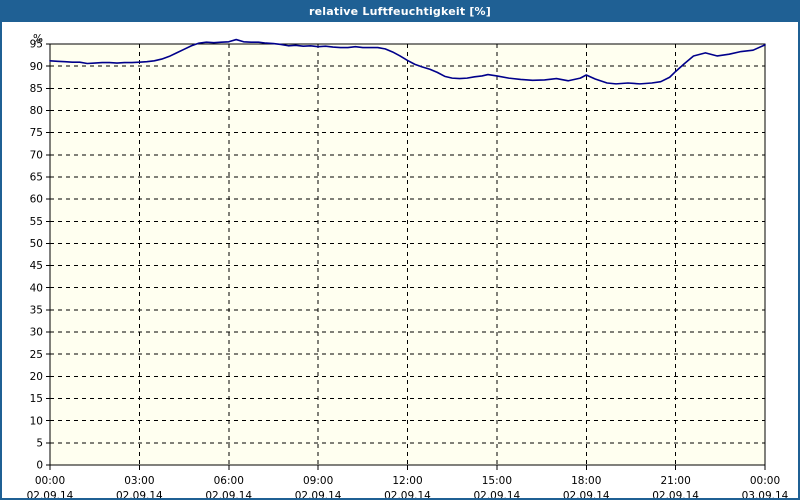 This screenshot has height=500, width=800. Describe the element at coordinates (39, 443) in the screenshot. I see `svg-text: 5` at that location.